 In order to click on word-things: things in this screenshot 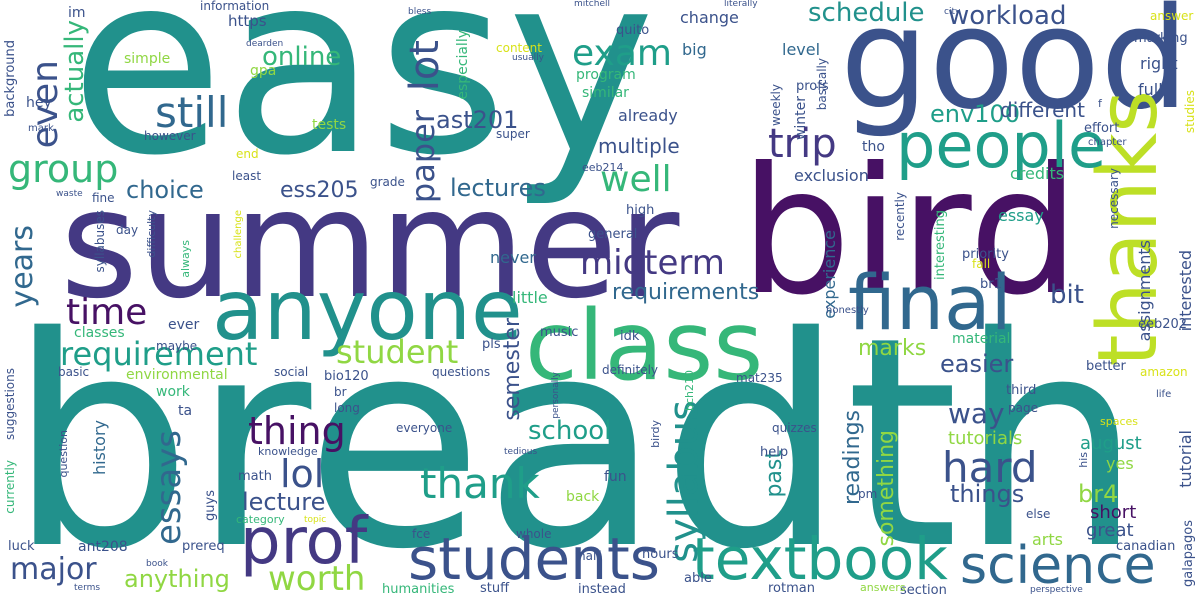, I will do `click(987, 494)`.